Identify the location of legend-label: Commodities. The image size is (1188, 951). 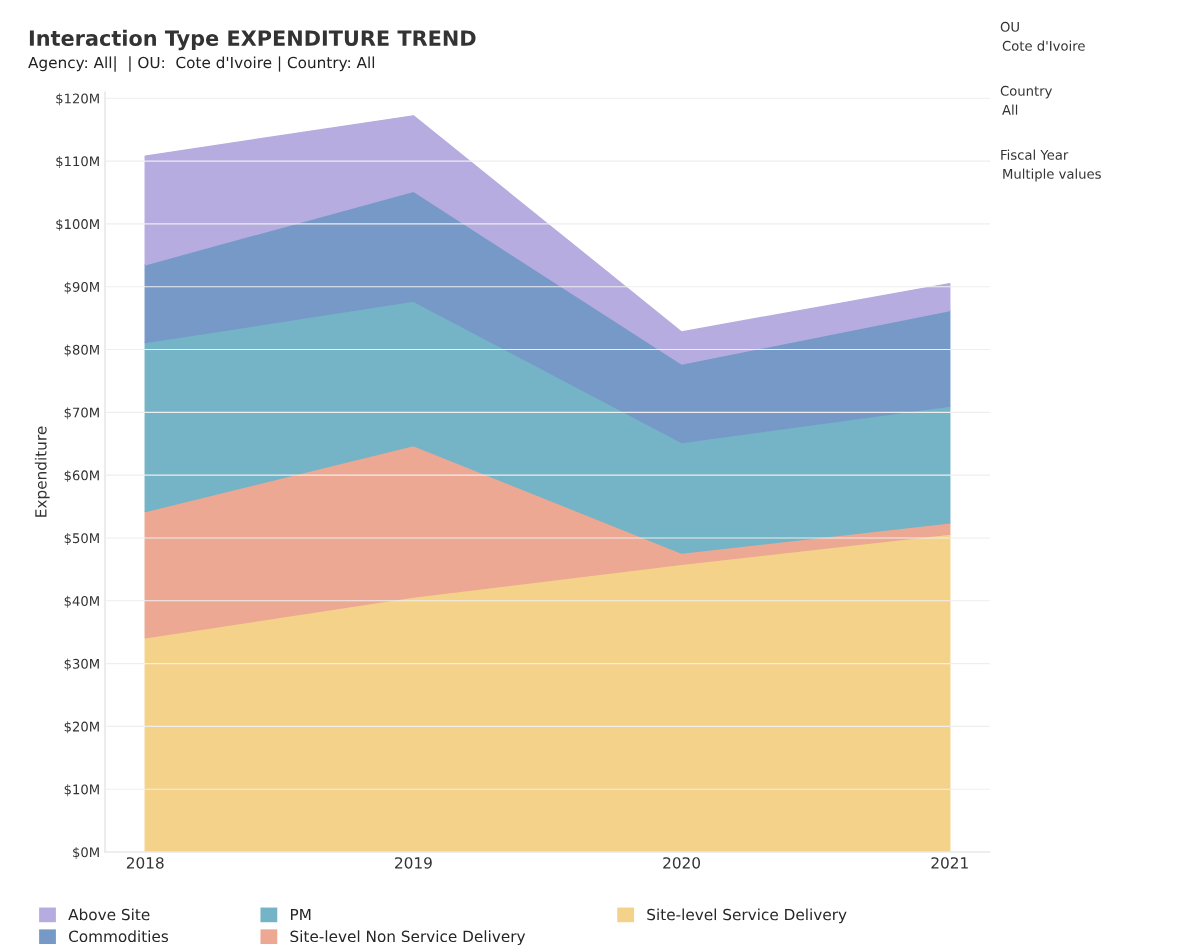
(118, 936).